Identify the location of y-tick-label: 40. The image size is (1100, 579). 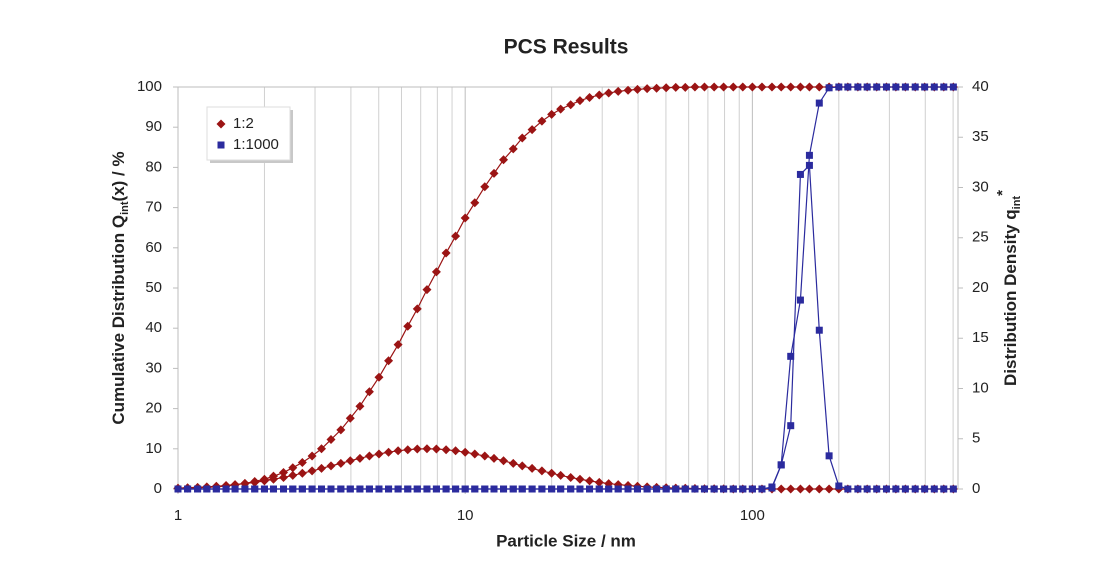
(153, 327).